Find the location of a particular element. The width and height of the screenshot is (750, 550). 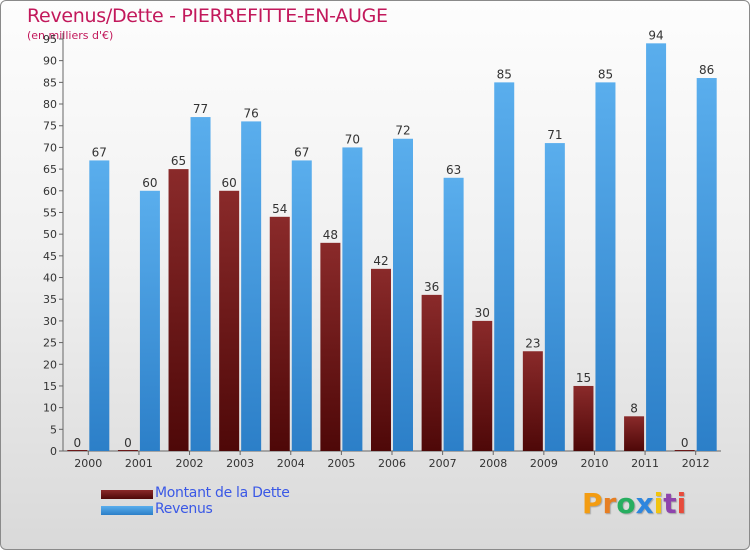

x-tick-label: 2006 is located at coordinates (392, 463).